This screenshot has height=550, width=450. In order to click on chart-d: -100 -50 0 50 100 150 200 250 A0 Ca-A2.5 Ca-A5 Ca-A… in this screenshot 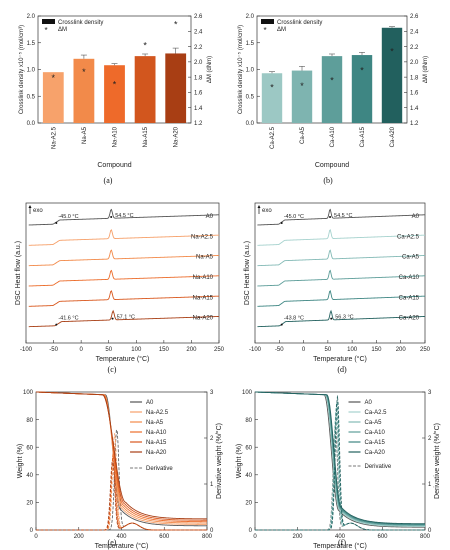, I will do `click(337, 288)`.